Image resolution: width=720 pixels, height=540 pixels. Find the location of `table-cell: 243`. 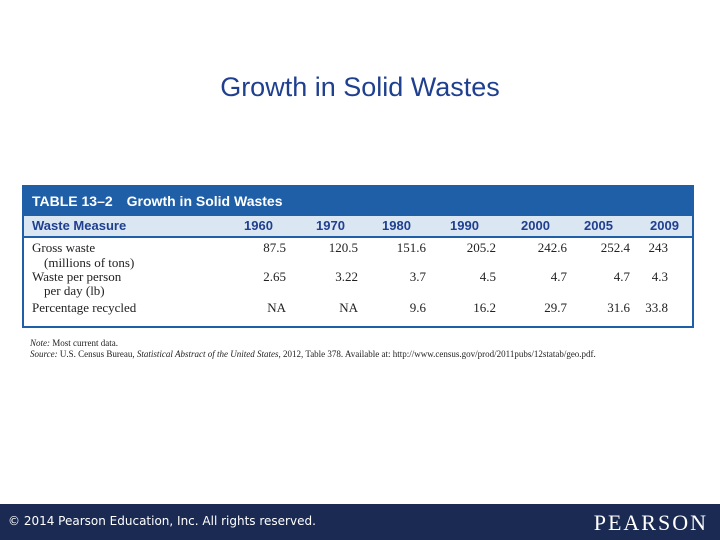

table-cell: 243 is located at coordinates (658, 247).